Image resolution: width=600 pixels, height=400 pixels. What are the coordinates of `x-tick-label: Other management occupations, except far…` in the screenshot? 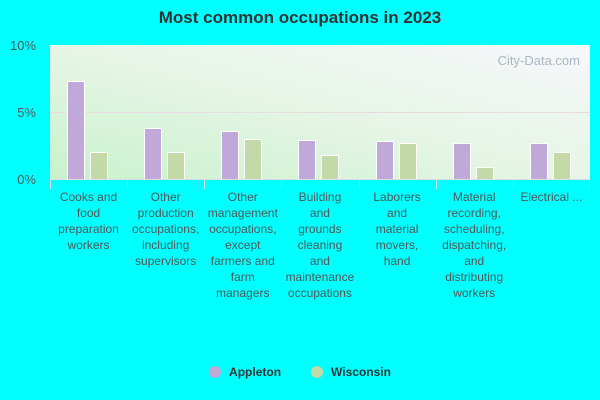 It's located at (242, 245).